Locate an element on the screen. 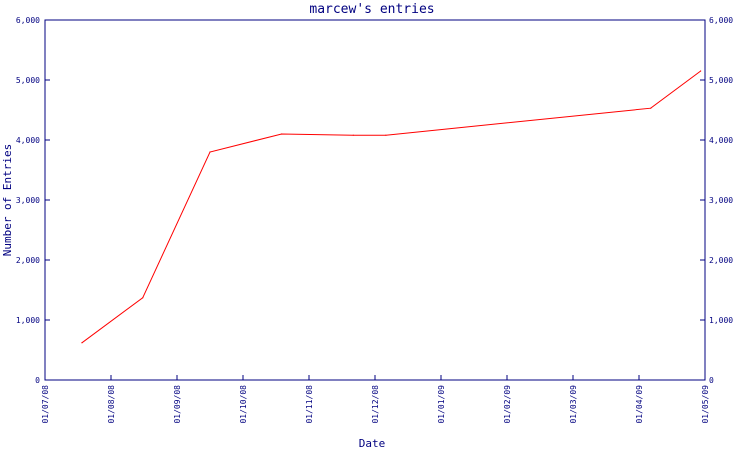 The image size is (750, 450). y-tick-label-right: 2,000 is located at coordinates (721, 260).